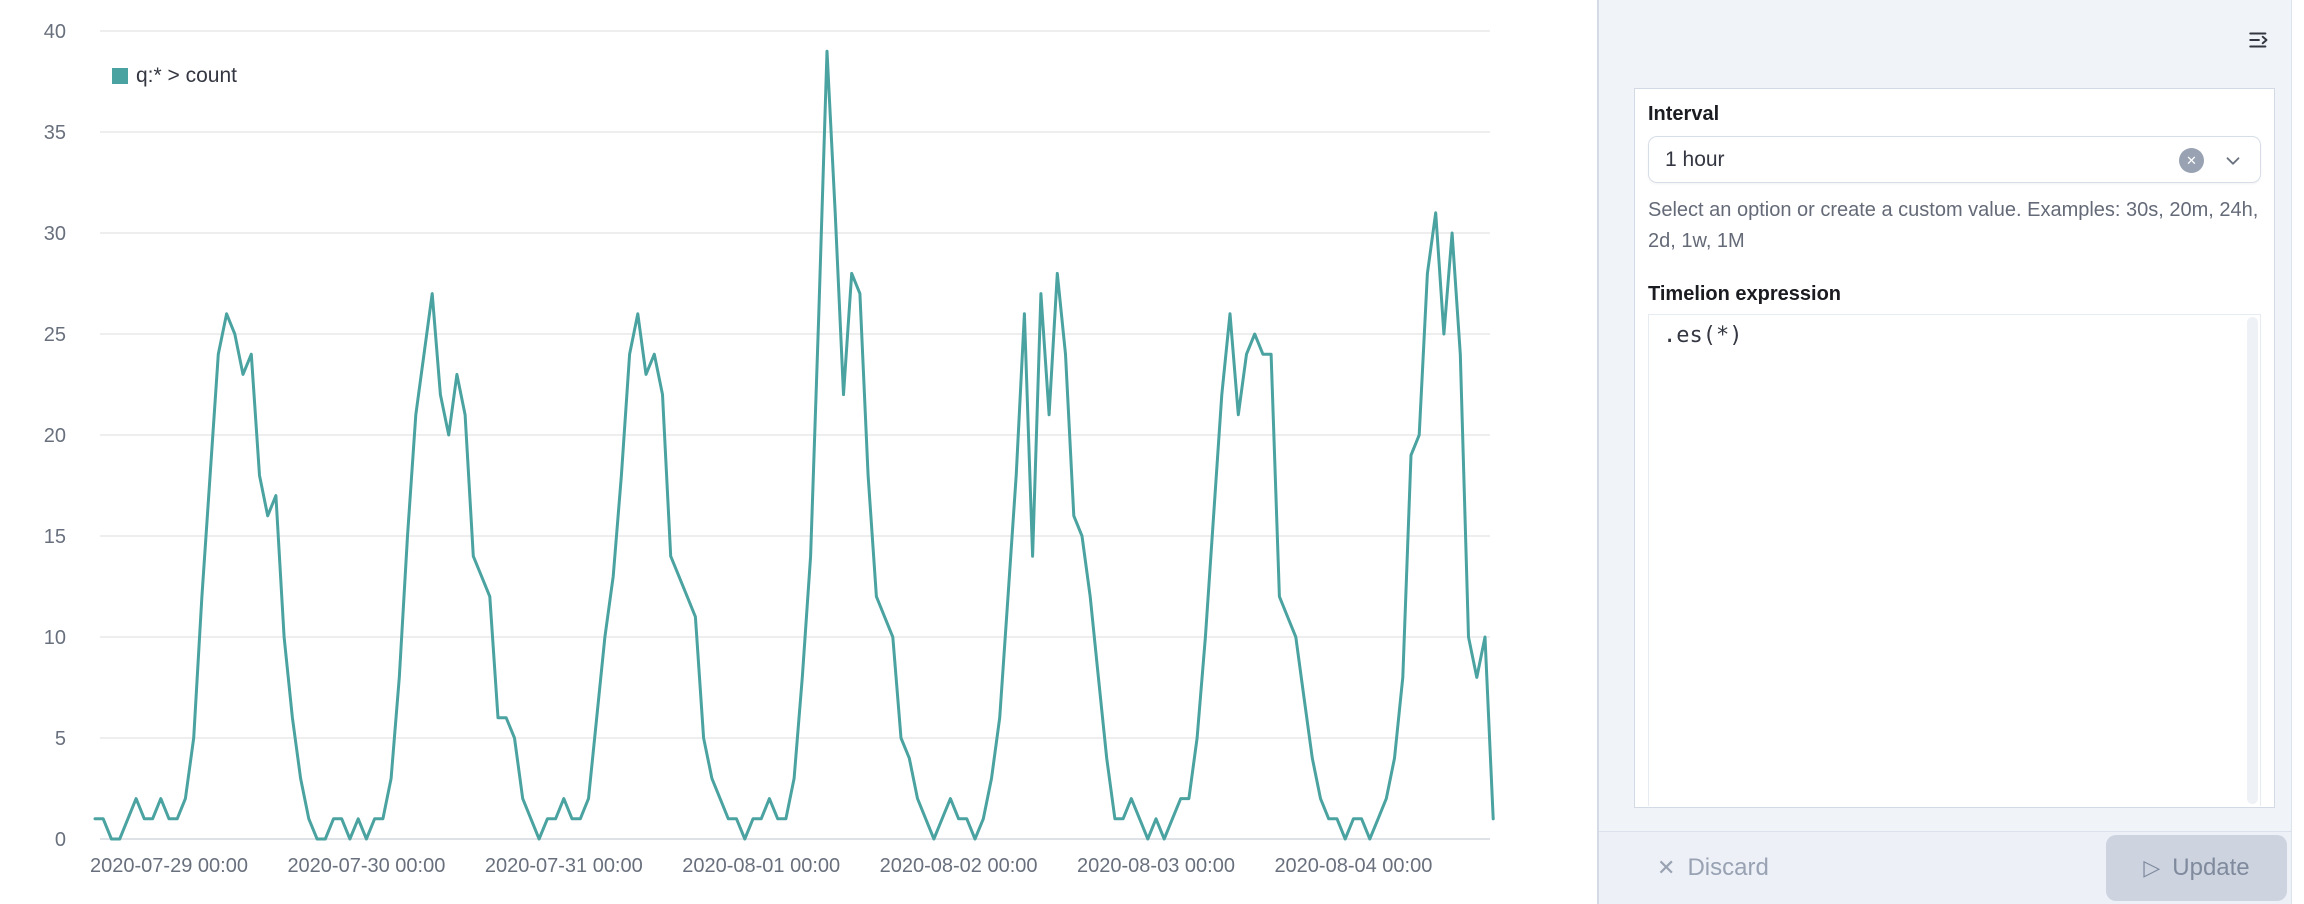 This screenshot has width=2304, height=904. I want to click on update-label: Update, so click(2211, 867).